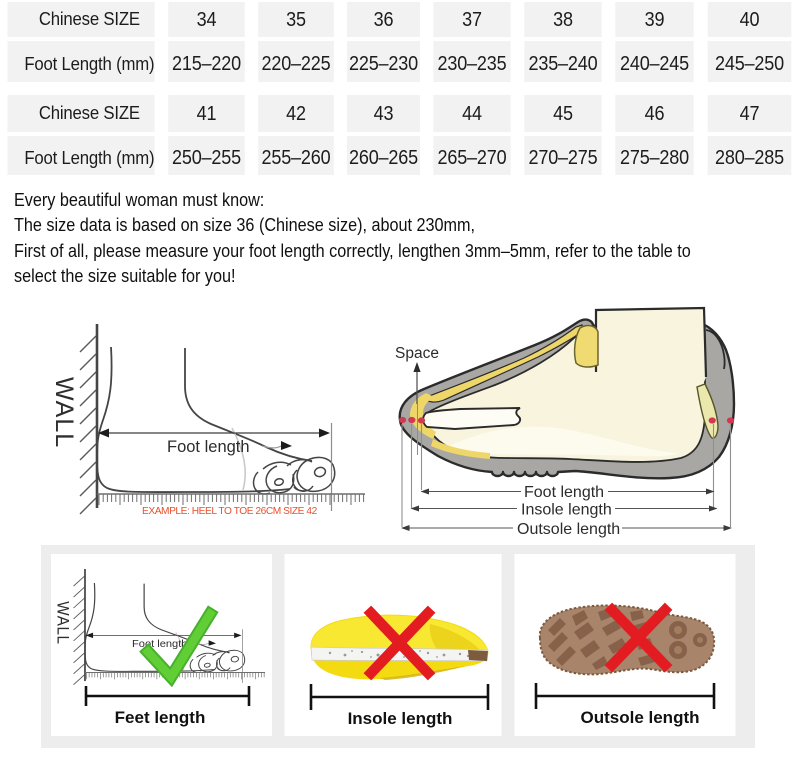 The height and width of the screenshot is (765, 800). Describe the element at coordinates (564, 492) in the screenshot. I see `svg-text: Foot length` at that location.